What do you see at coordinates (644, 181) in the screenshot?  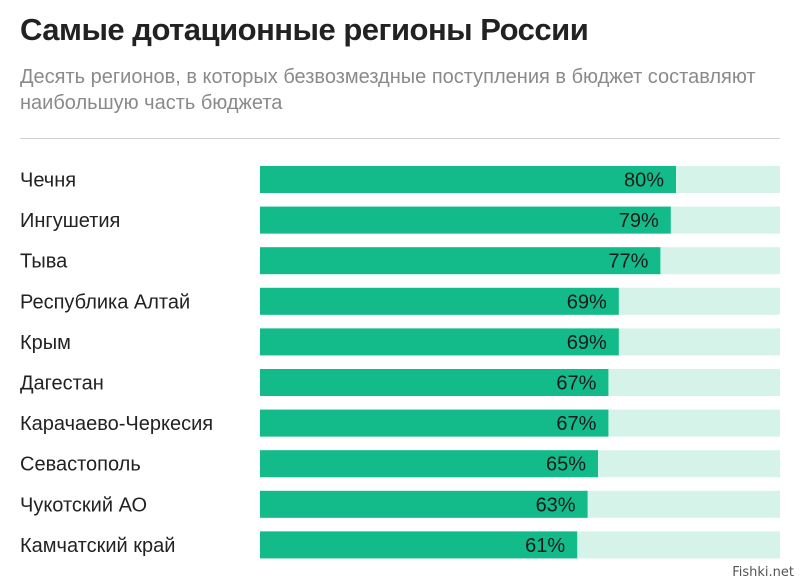 I see `value-label: 80%` at bounding box center [644, 181].